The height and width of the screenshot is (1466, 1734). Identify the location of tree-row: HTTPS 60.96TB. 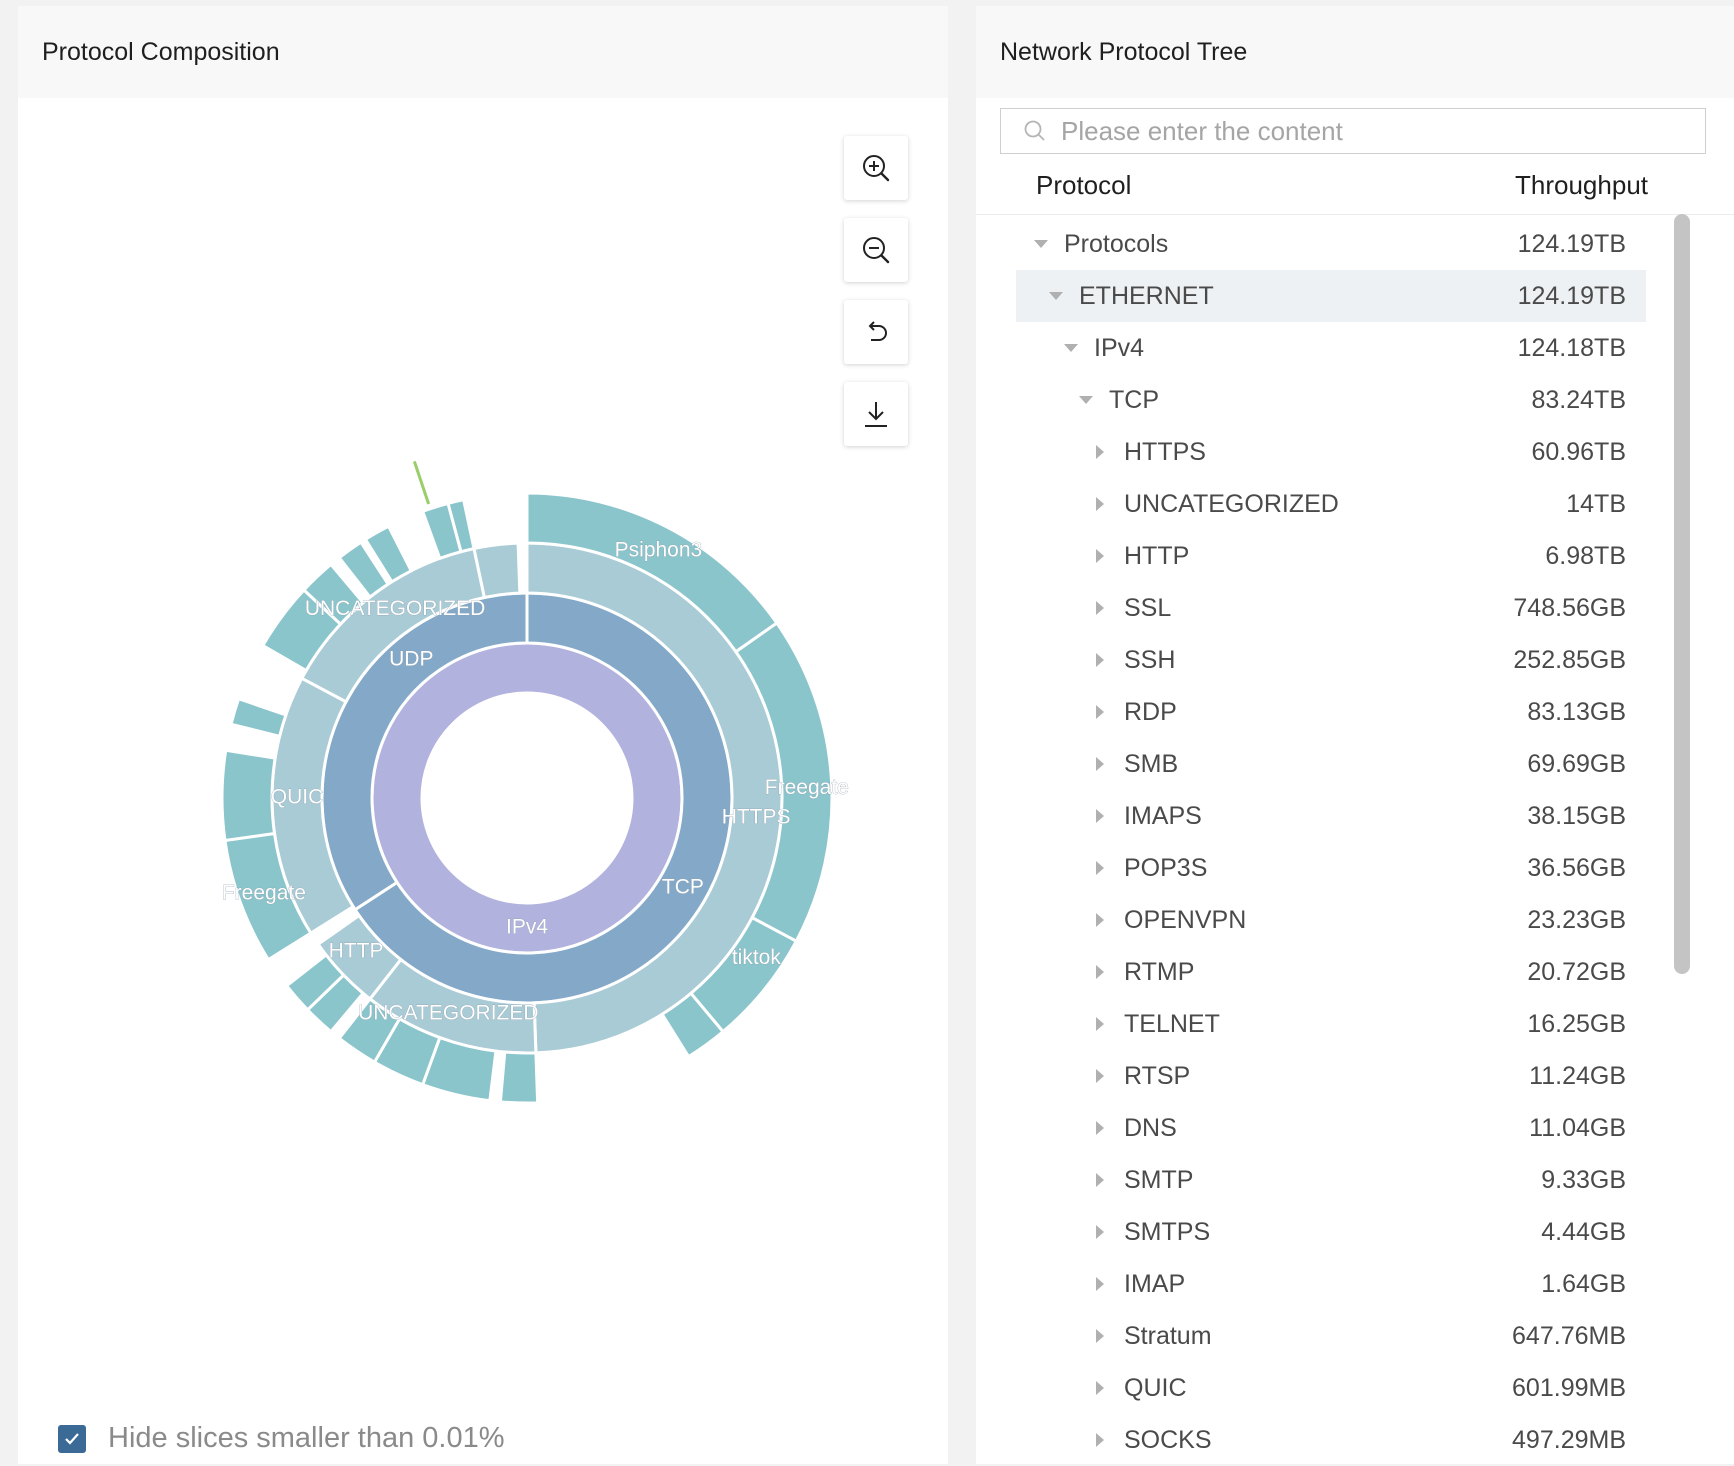
(1331, 452).